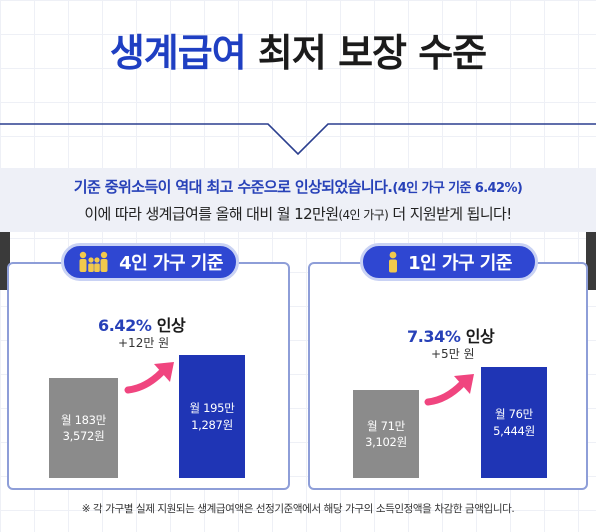 This screenshot has height=532, width=596. Describe the element at coordinates (5, 261) in the screenshot. I see `left-edge-shade` at that location.